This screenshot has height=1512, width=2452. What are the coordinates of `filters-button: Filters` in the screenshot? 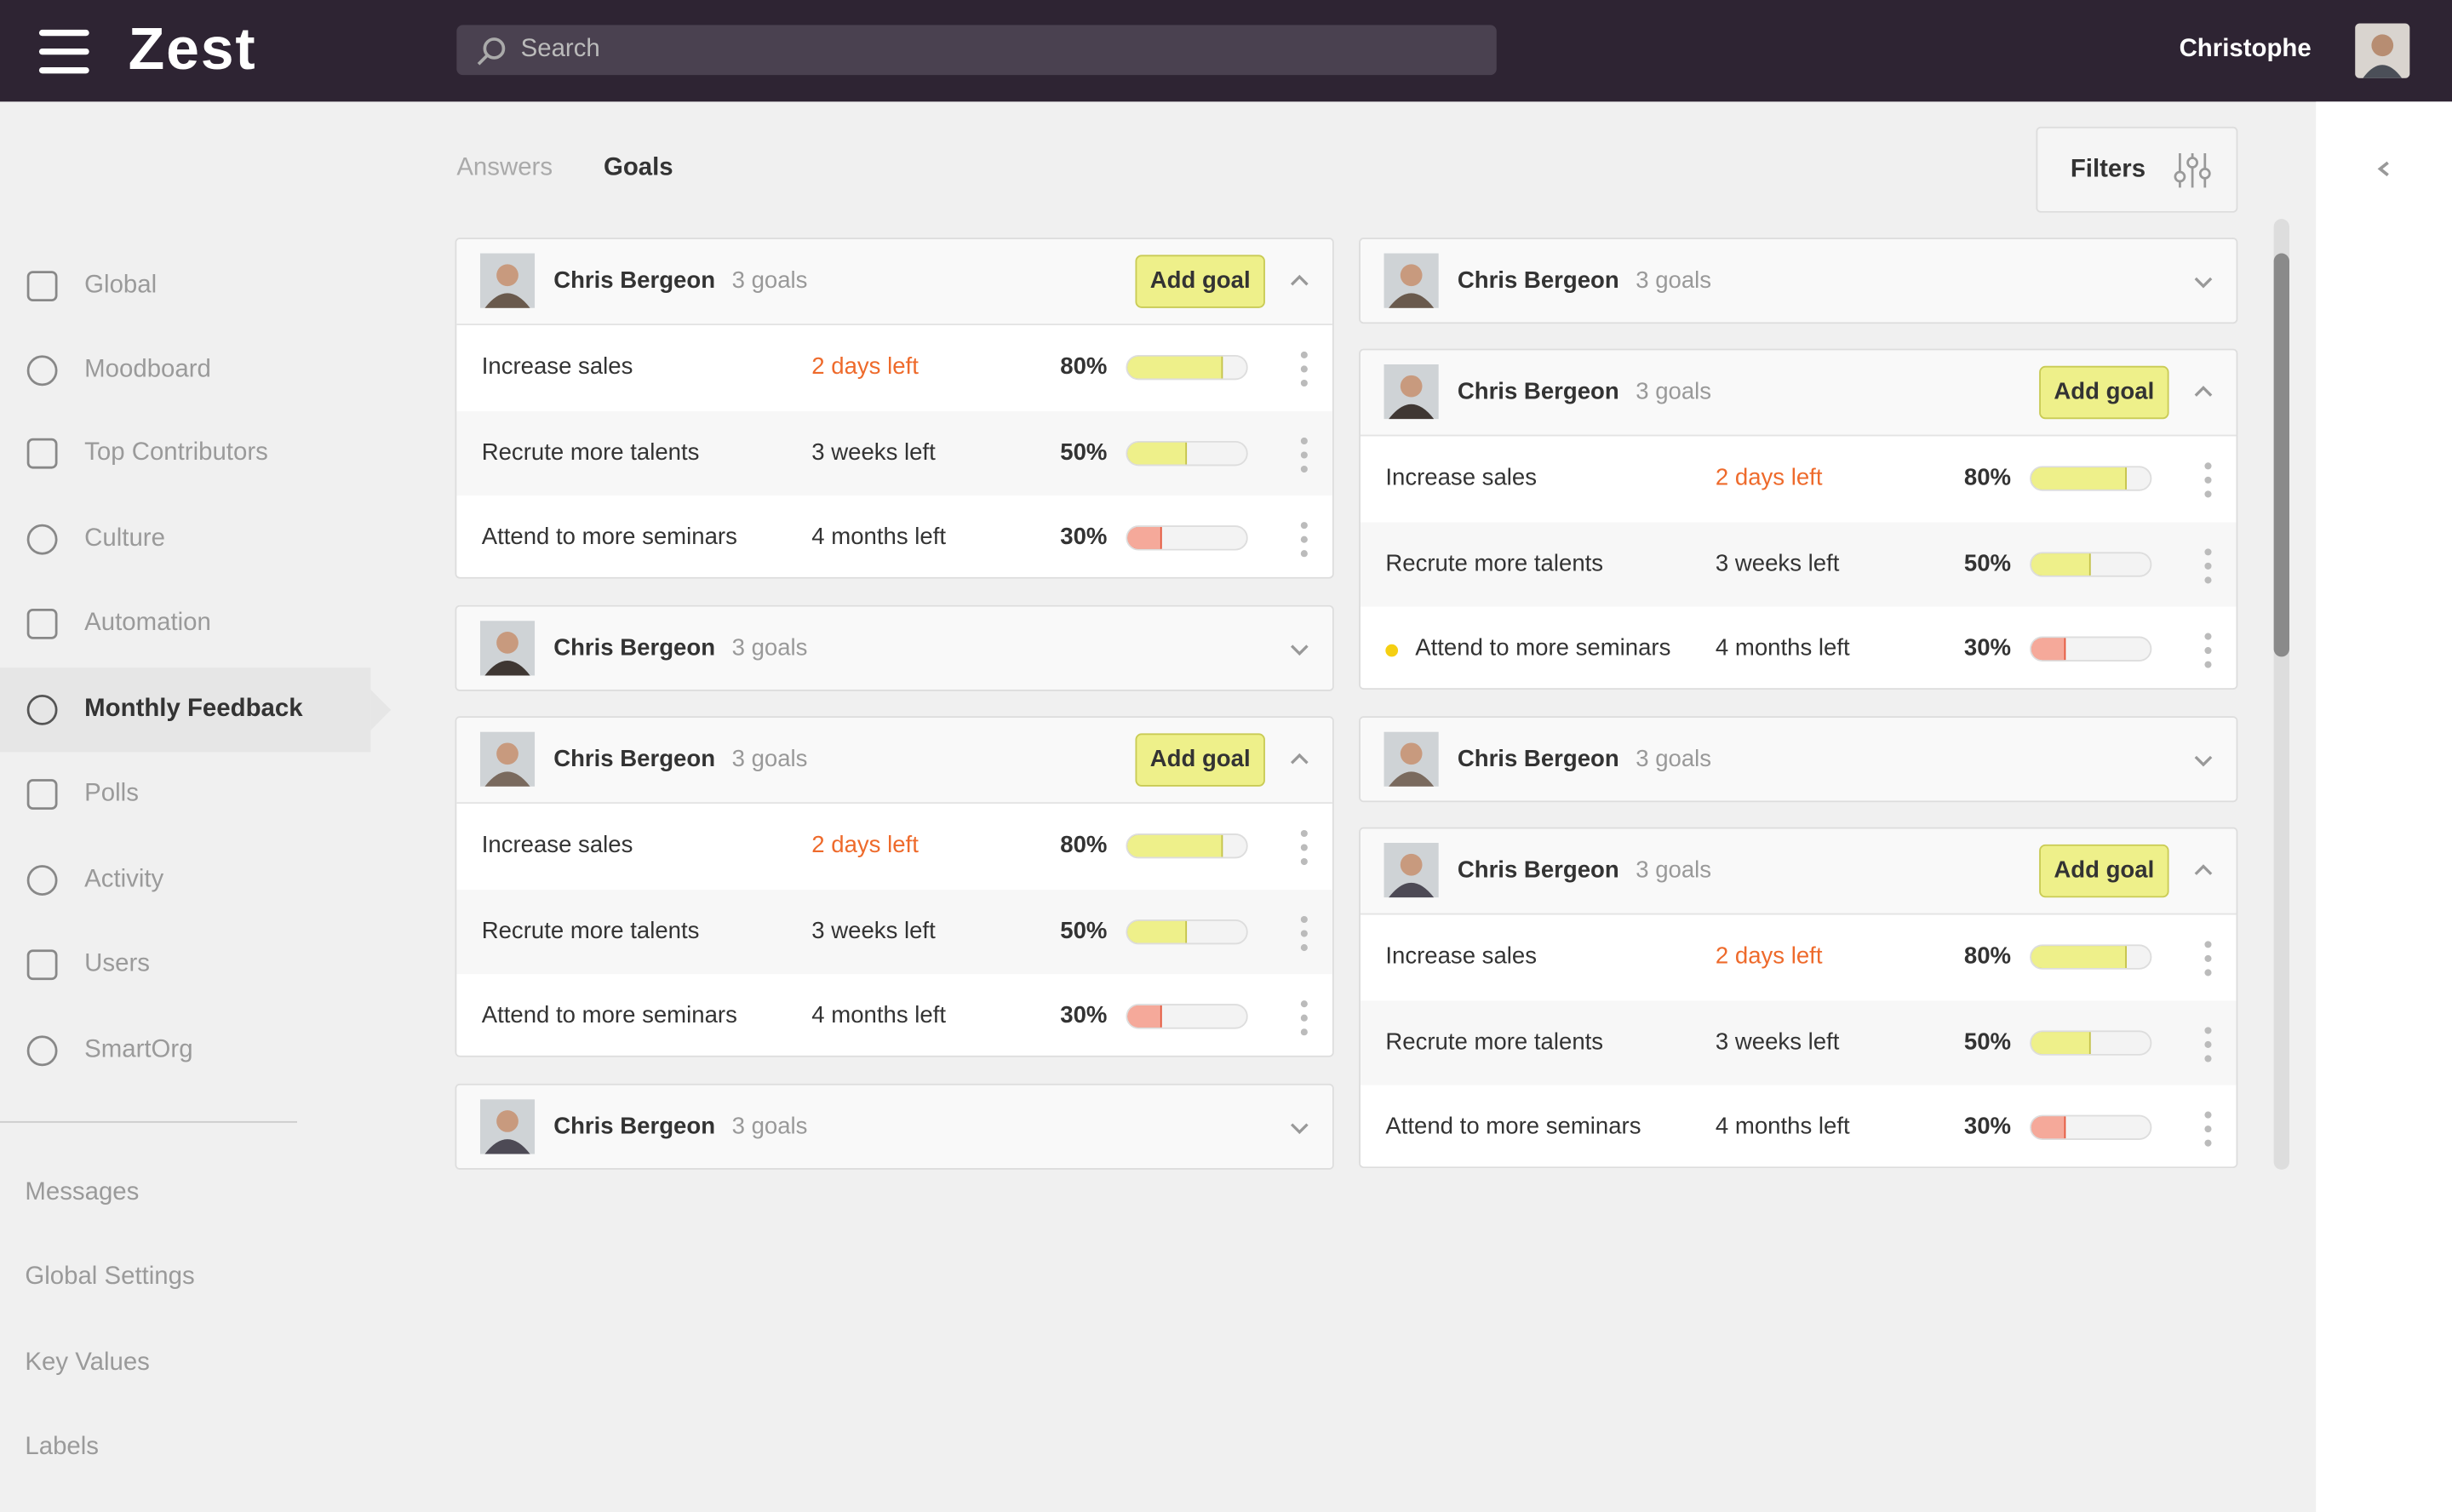 It's located at (2137, 169).